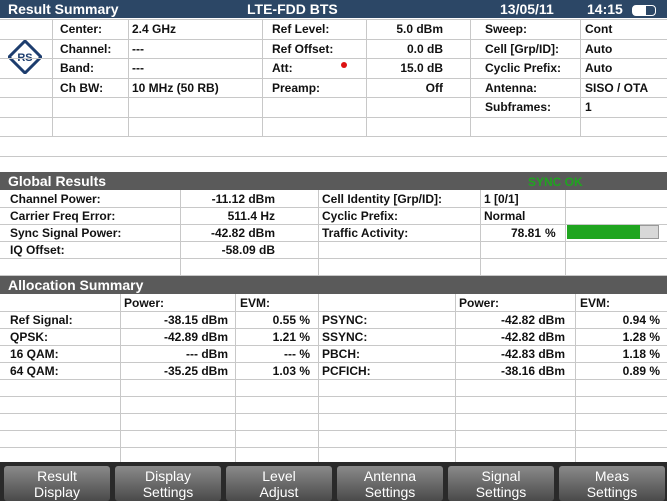 This screenshot has width=667, height=501. Describe the element at coordinates (341, 354) in the screenshot. I see `allocation-label: PBCH:` at that location.